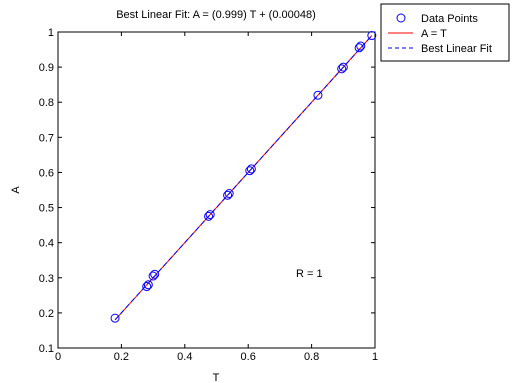 The image size is (515, 383). Describe the element at coordinates (46, 244) in the screenshot. I see `y-tick-label: 0.4` at that location.